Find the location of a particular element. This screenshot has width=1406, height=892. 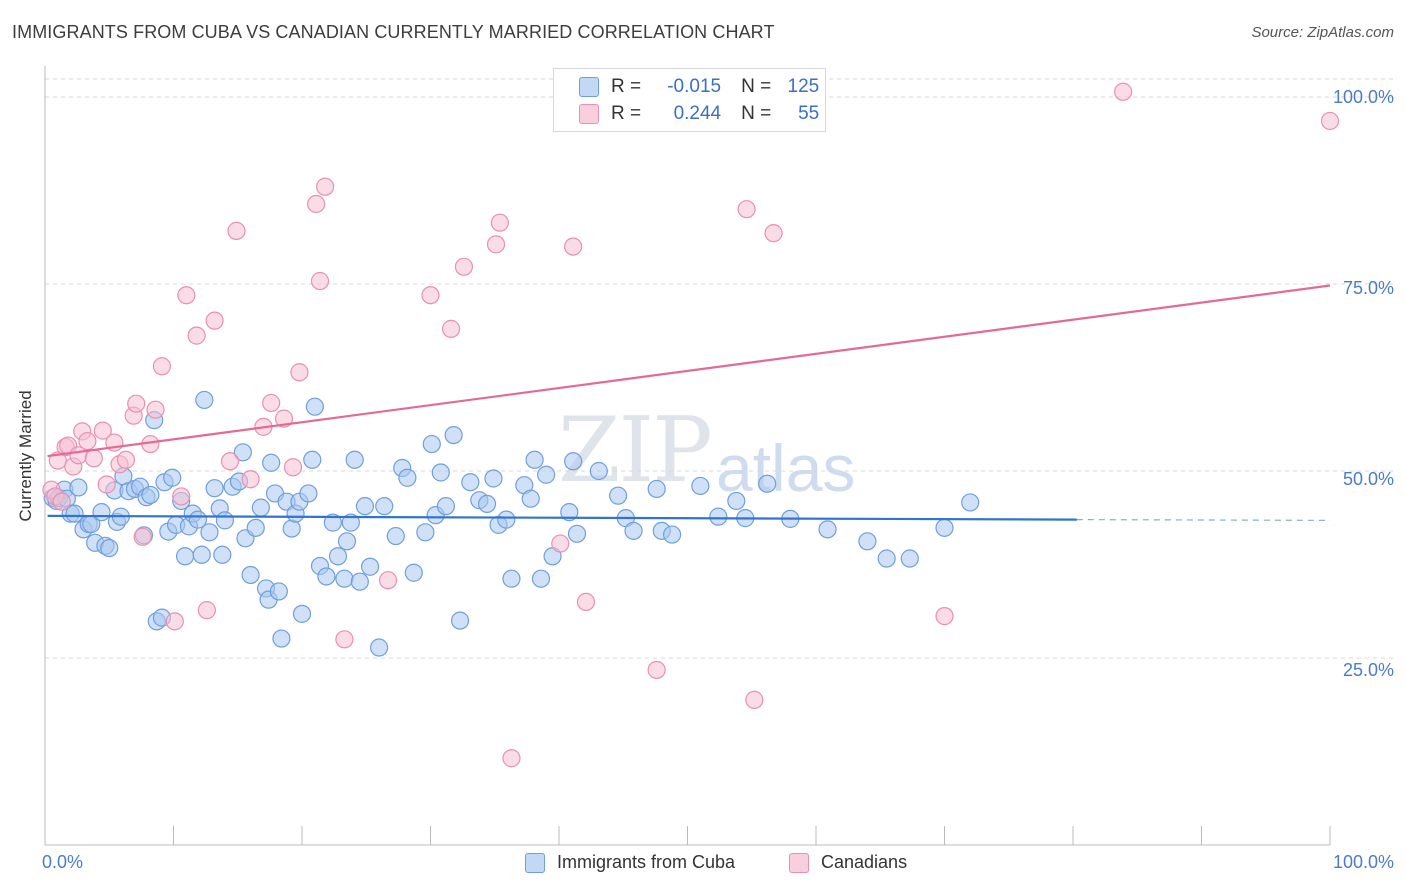

legend-row-cuba: R = -0.015 N = 125 is located at coordinates (699, 87).